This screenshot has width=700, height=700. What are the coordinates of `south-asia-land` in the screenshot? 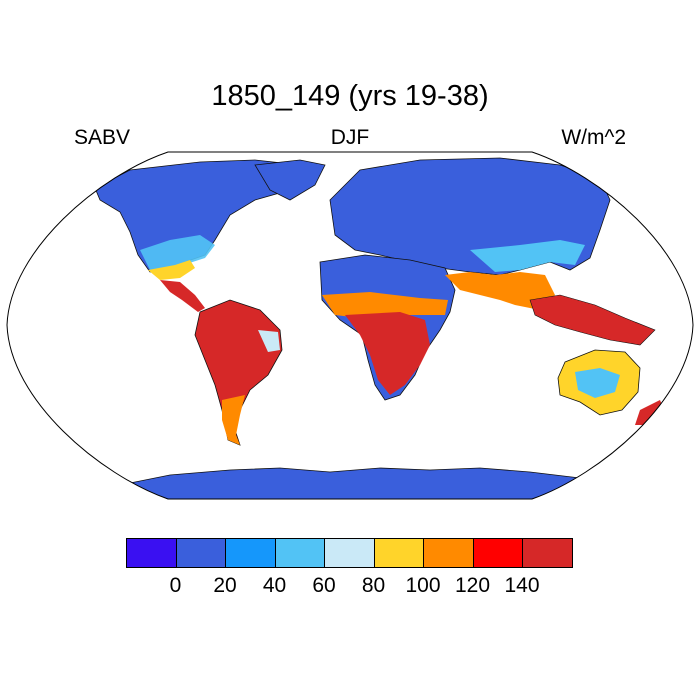 It's located at (500, 291).